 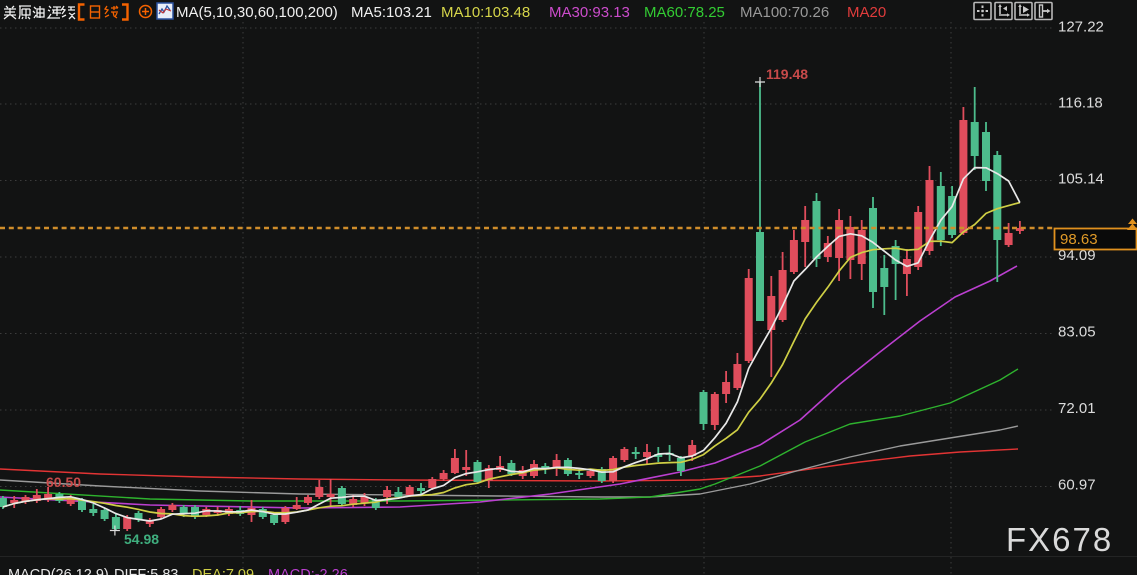 I want to click on svg-text: 60.50, so click(x=63, y=482).